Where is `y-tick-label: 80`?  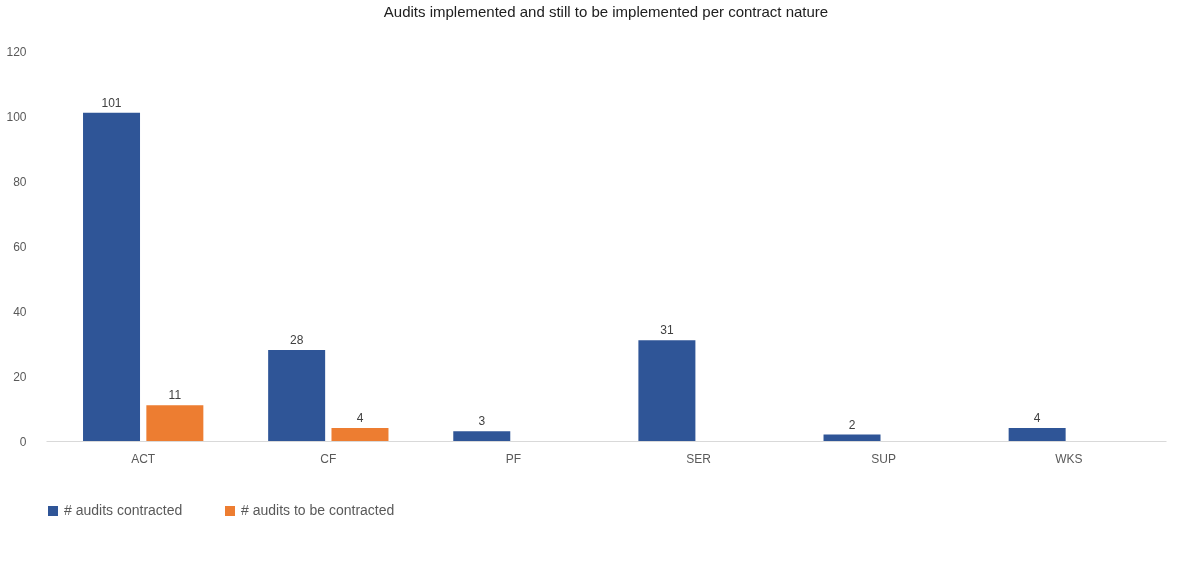
y-tick-label: 80 is located at coordinates (20, 181).